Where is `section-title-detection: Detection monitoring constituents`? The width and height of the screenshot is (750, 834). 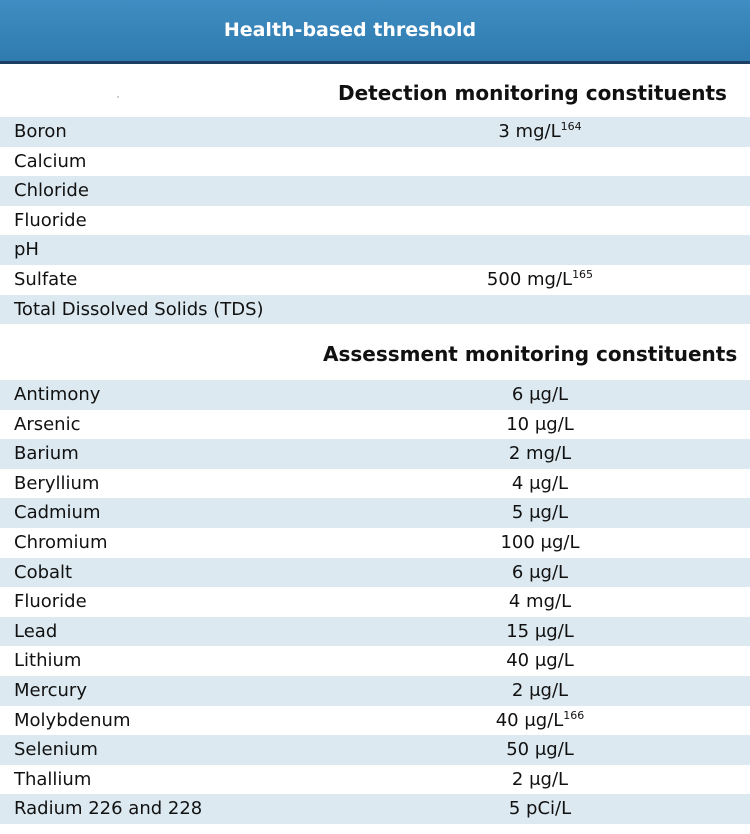 section-title-detection: Detection monitoring constituents is located at coordinates (532, 93).